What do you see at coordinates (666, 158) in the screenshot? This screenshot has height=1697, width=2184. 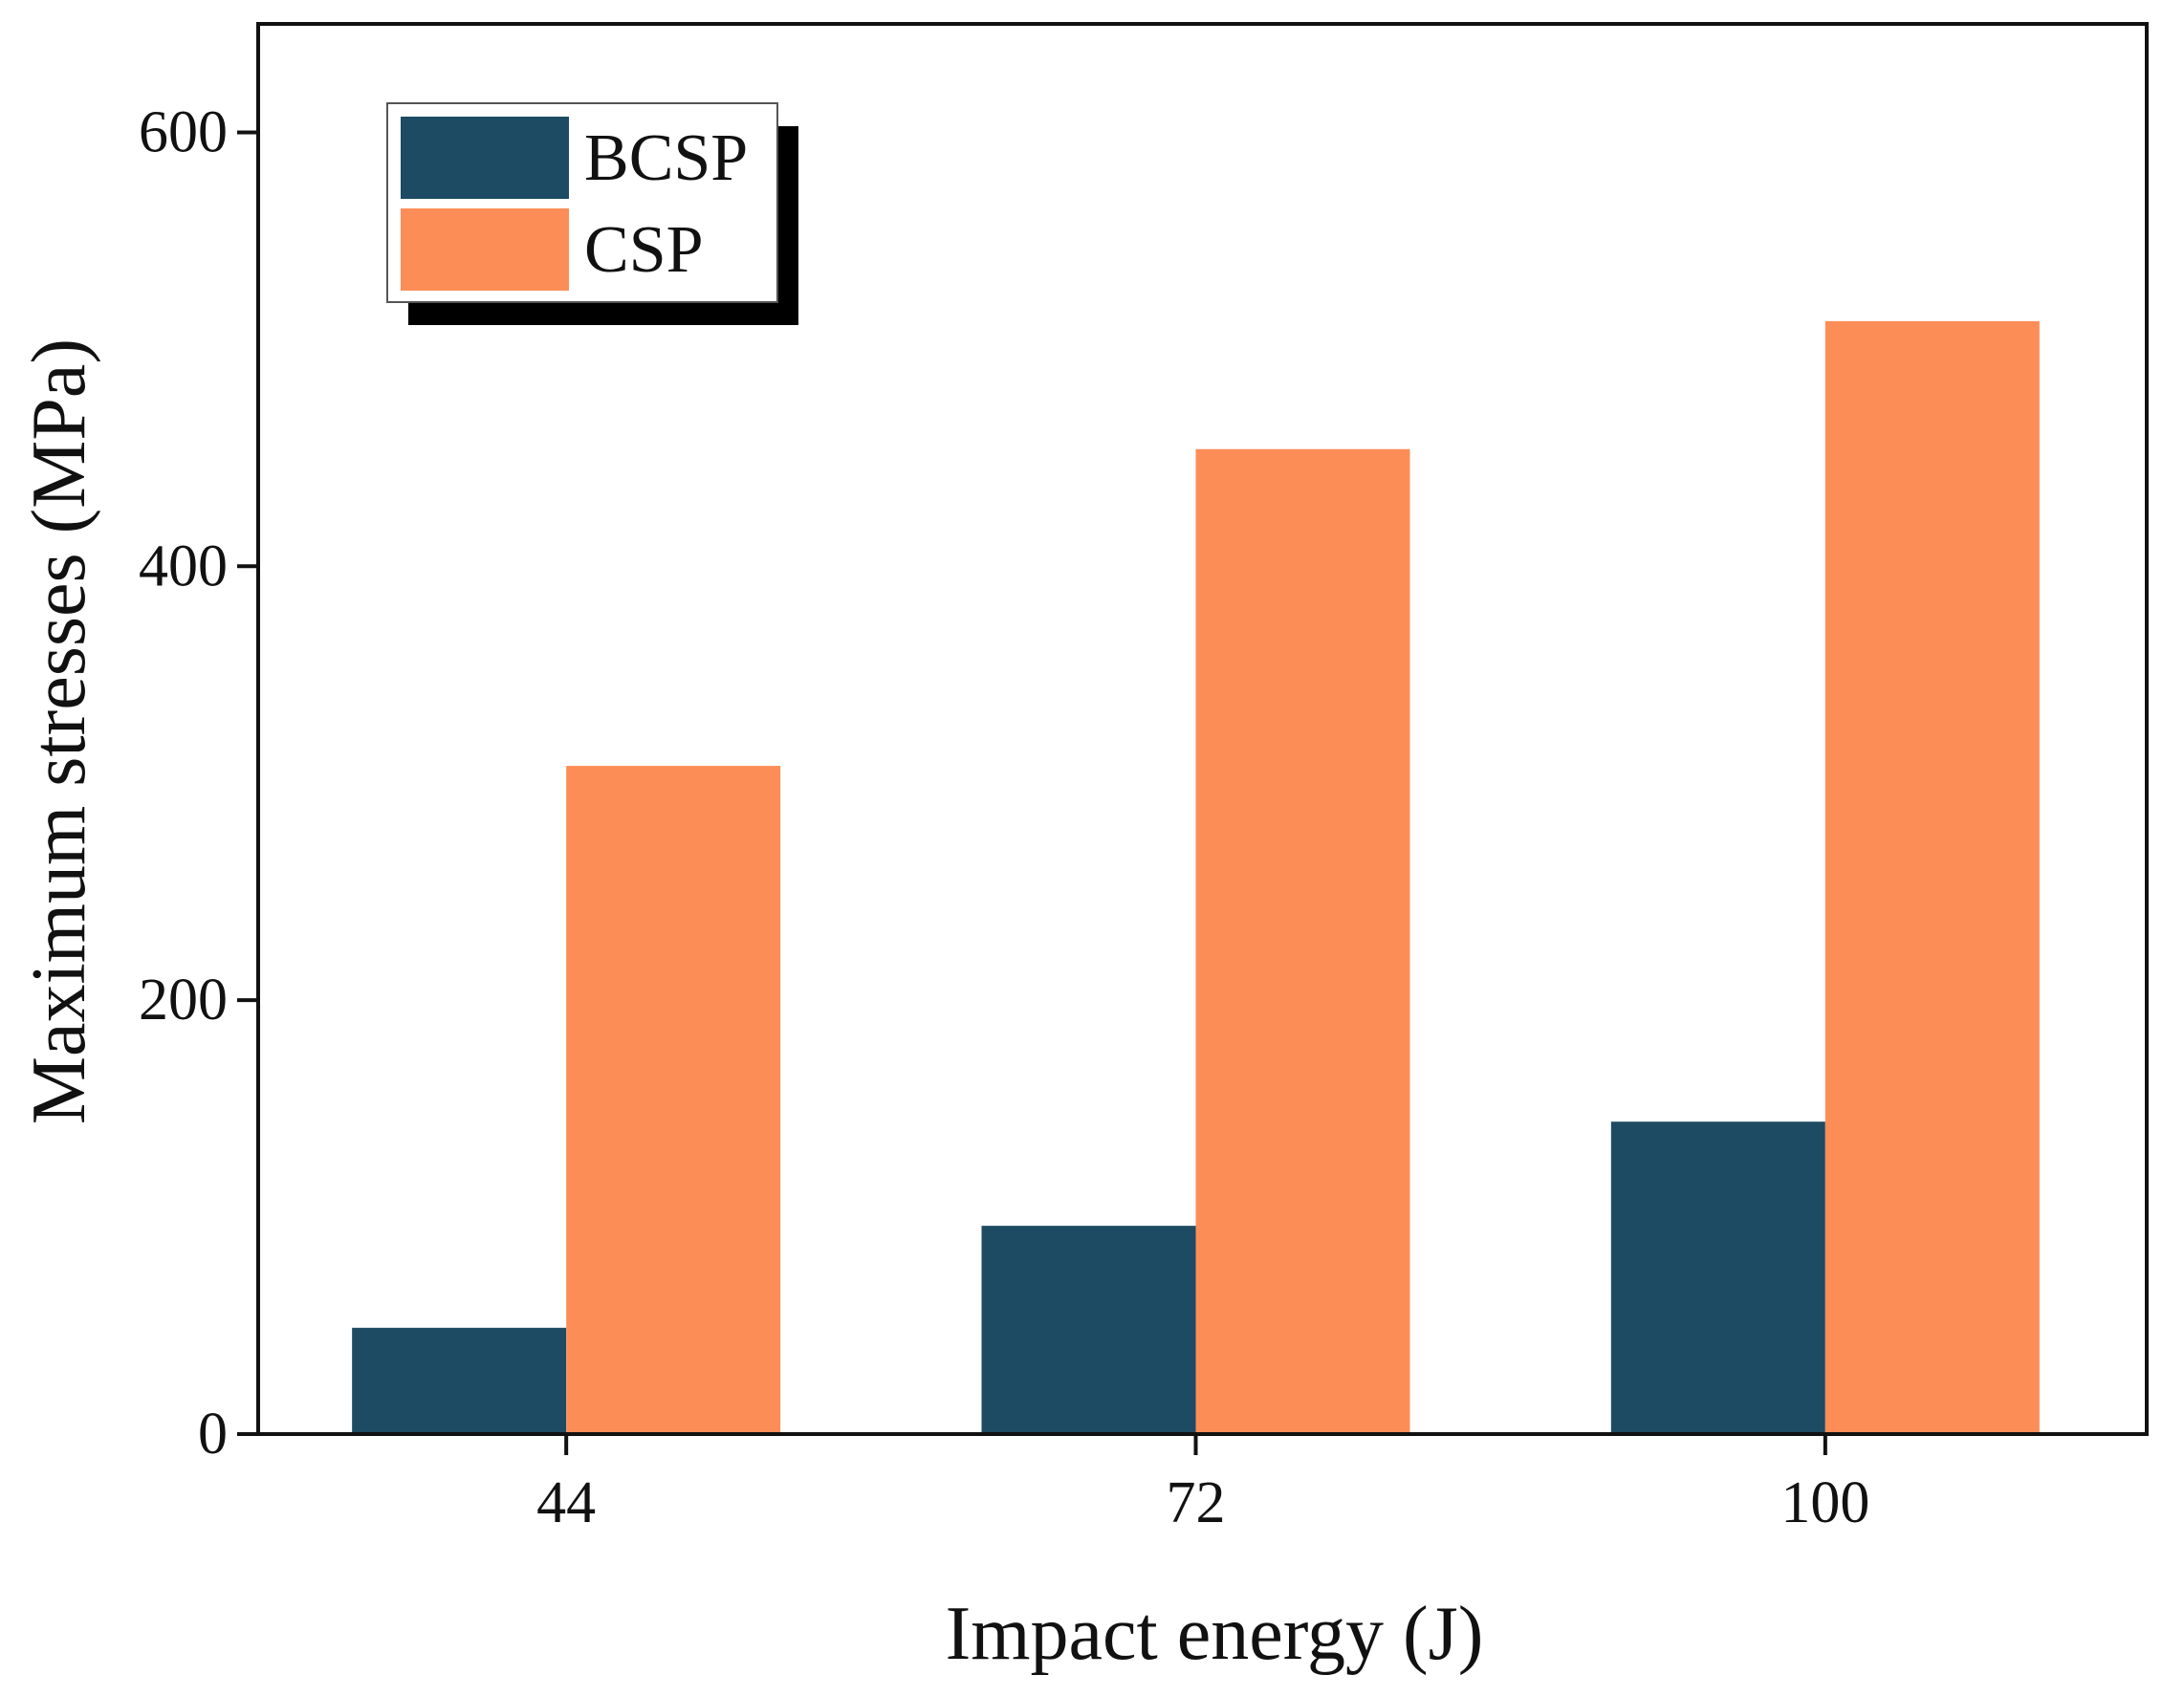 I see `legend-label-bcsp: BCSP` at bounding box center [666, 158].